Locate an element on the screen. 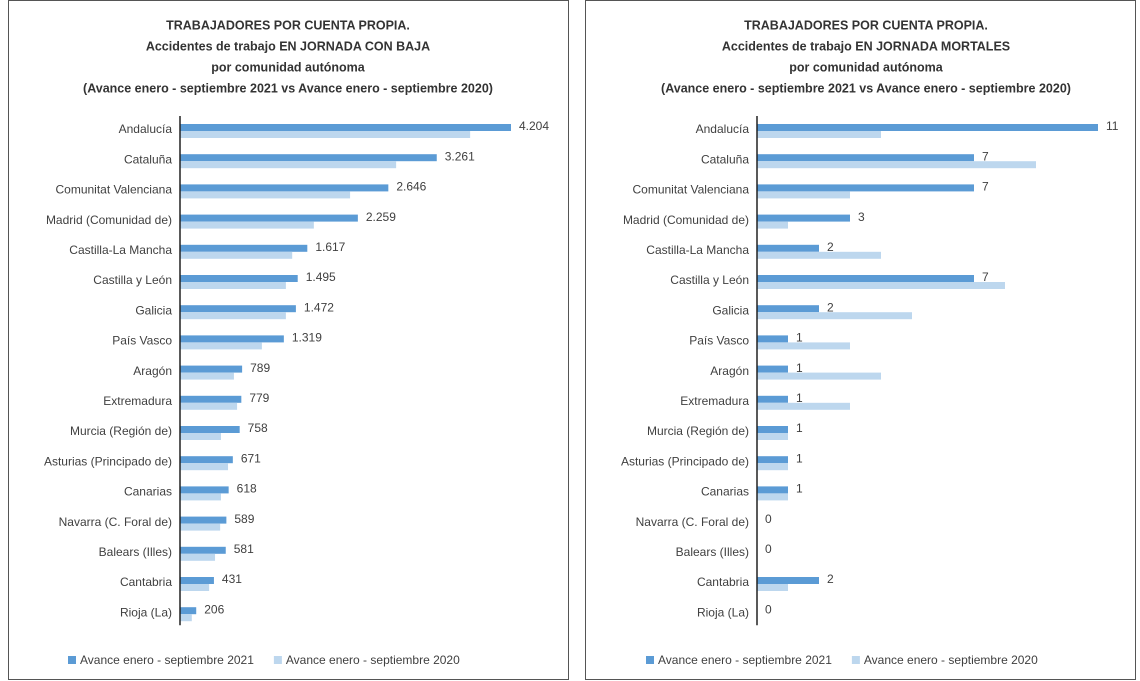 The width and height of the screenshot is (1140, 681). value-label: 789 is located at coordinates (260, 368).